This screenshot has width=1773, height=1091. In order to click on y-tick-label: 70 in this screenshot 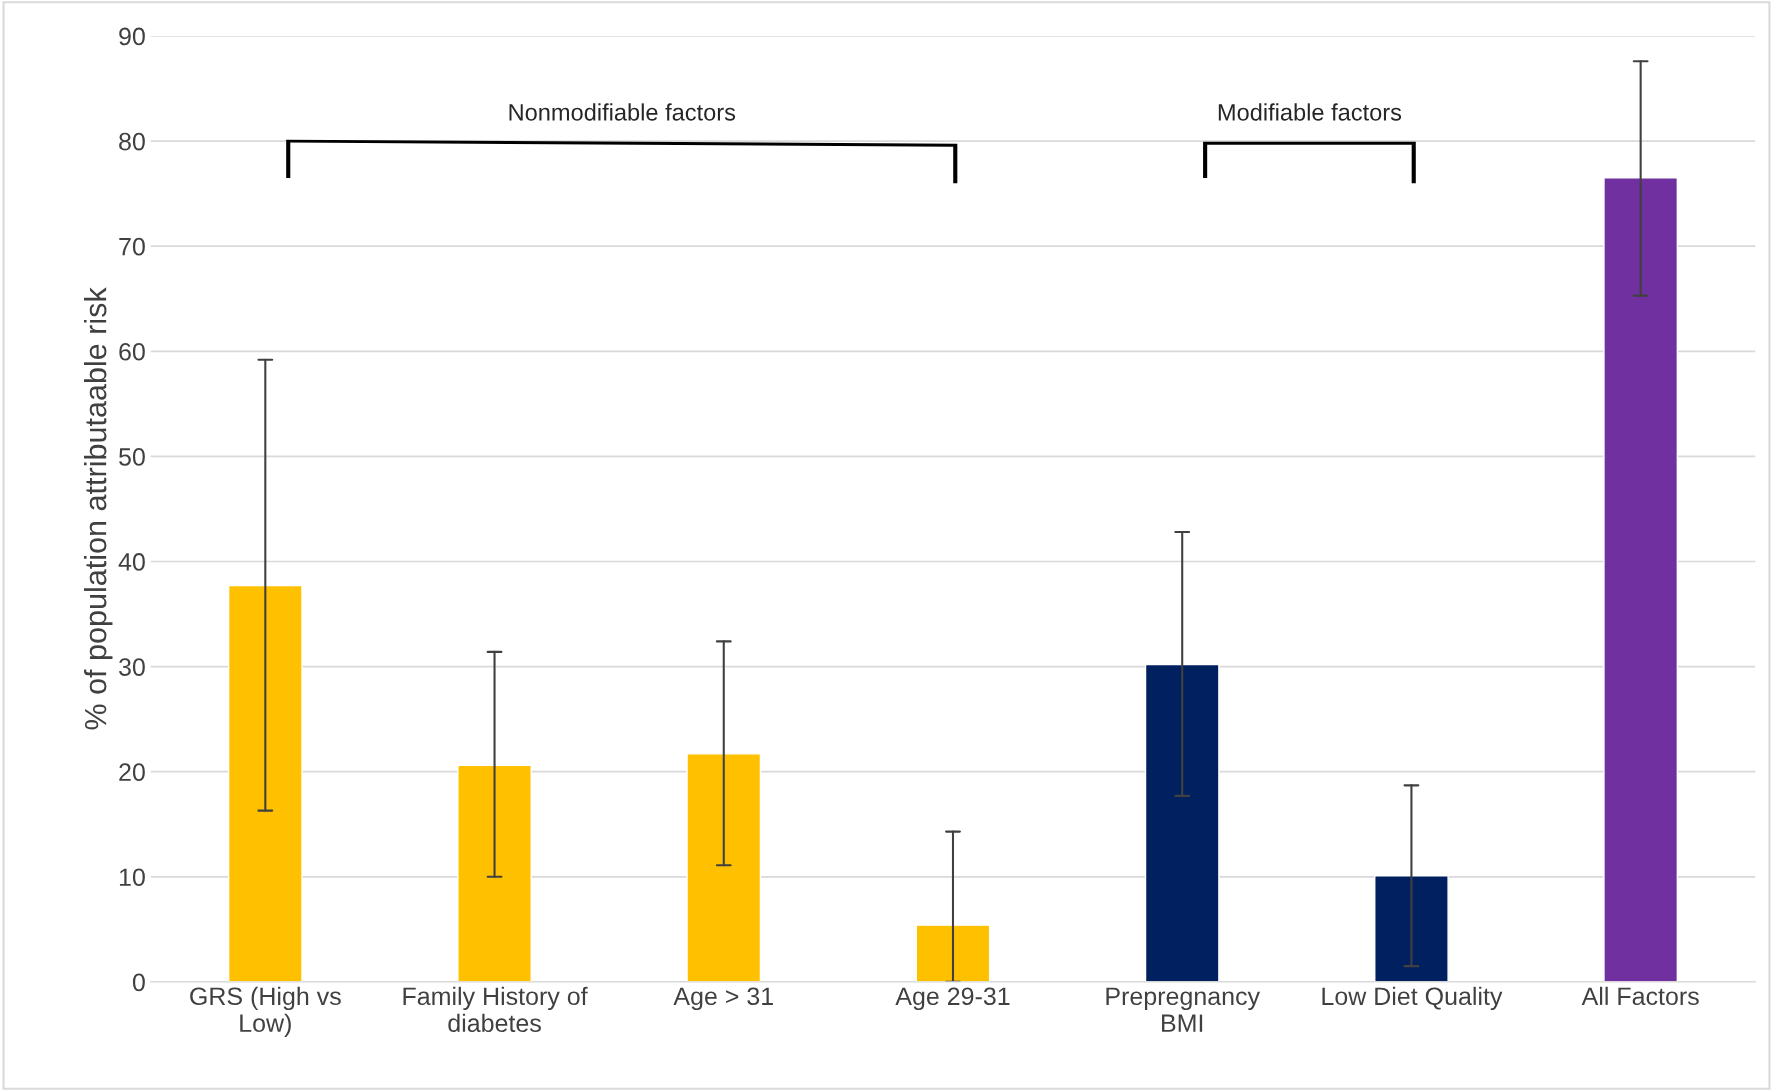, I will do `click(132, 246)`.